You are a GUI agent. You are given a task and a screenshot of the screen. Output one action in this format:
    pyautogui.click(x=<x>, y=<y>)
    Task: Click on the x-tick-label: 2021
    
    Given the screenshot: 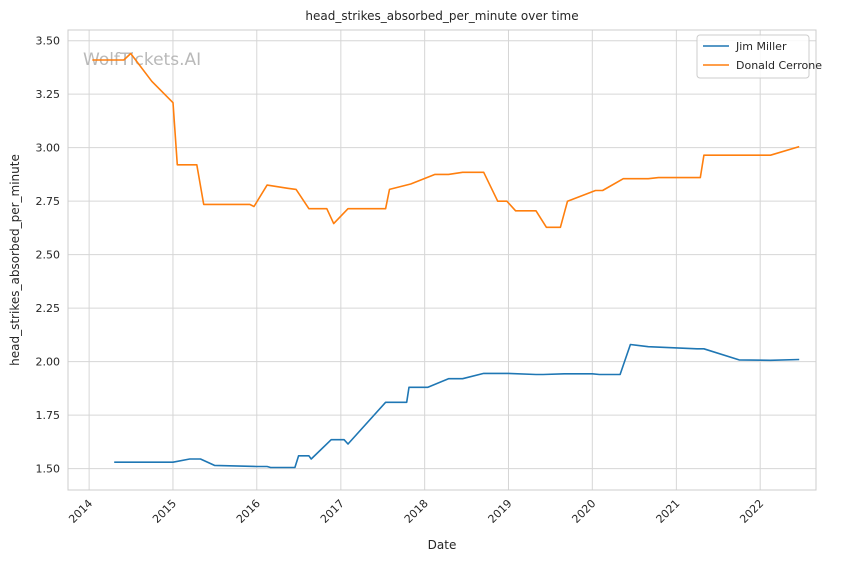 What is the action you would take?
    pyautogui.click(x=667, y=511)
    